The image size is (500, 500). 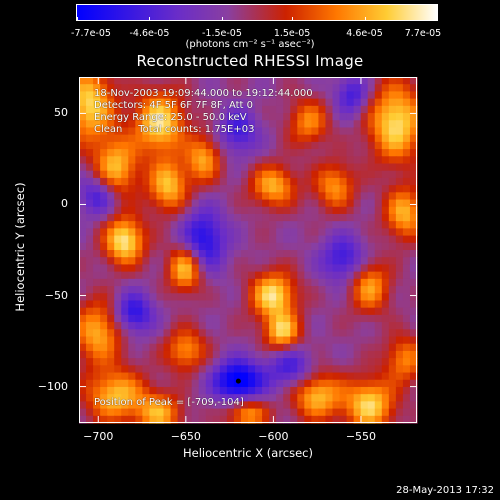 What do you see at coordinates (203, 93) in the screenshot?
I see `annotation-time: 18-Nov-2003 19:09:44.000 to 19:12:44.000` at bounding box center [203, 93].